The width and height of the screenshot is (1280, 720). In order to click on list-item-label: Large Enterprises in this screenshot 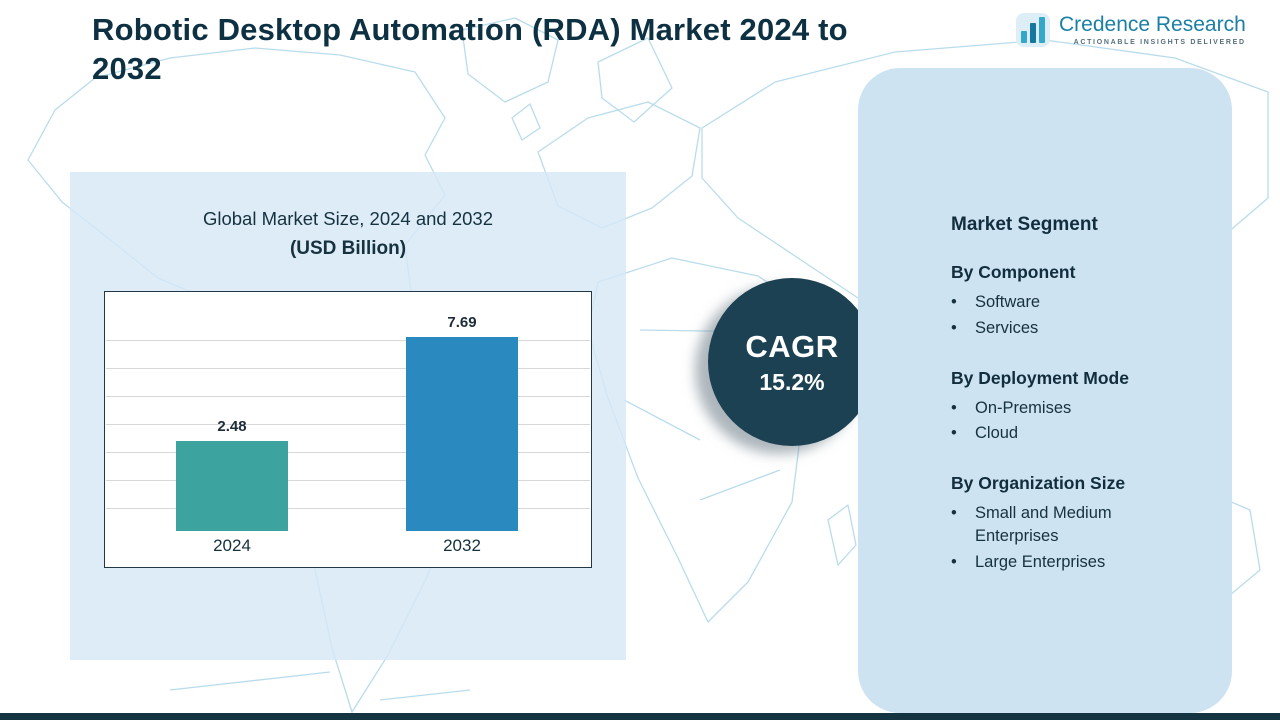, I will do `click(1040, 561)`.